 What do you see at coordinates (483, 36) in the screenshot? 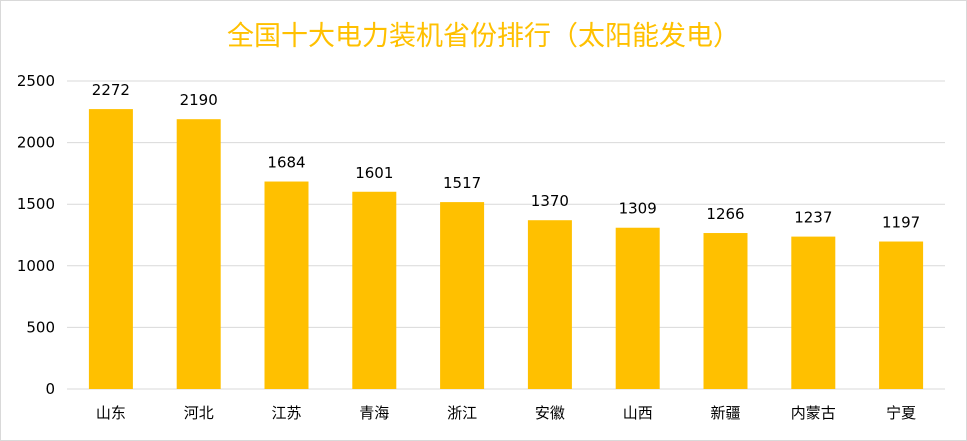
I see `chart-title: 全国十大电力装机省份排行（太阳能发电）` at bounding box center [483, 36].